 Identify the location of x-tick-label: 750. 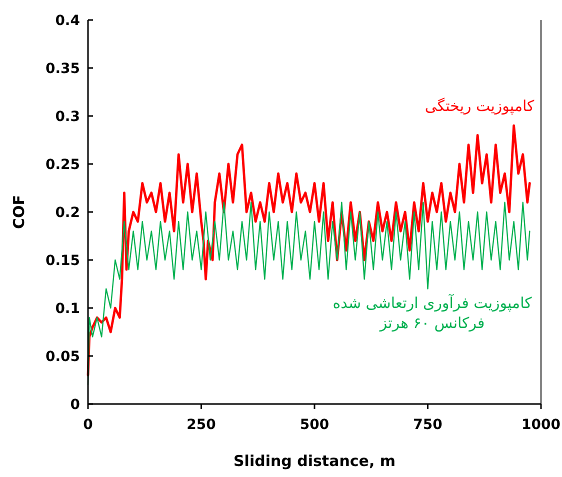
(428, 425).